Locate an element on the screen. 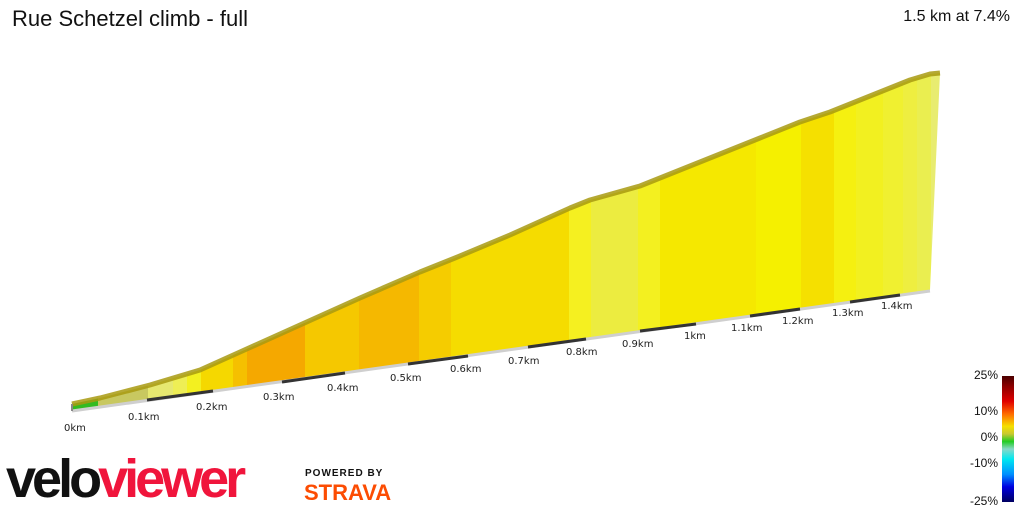 The width and height of the screenshot is (1024, 512). logo-viewer: viewer is located at coordinates (172, 479).